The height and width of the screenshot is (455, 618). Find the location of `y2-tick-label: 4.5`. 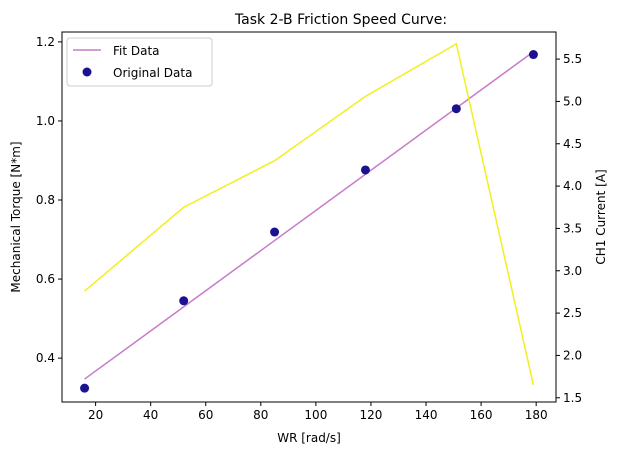

y2-tick-label: 4.5 is located at coordinates (572, 144).